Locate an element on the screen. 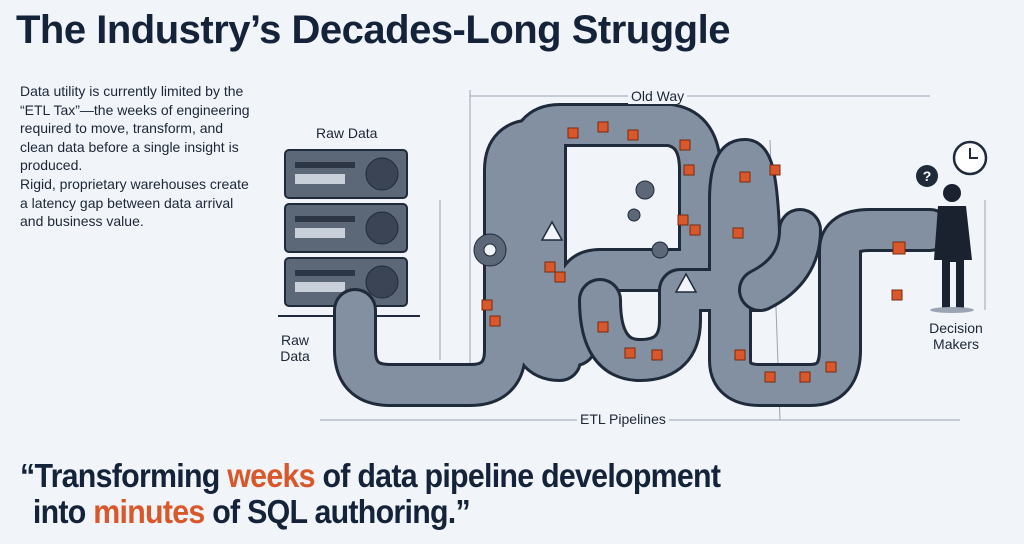 This screenshot has height=544, width=1024. warning-icon is located at coordinates (619, 256).